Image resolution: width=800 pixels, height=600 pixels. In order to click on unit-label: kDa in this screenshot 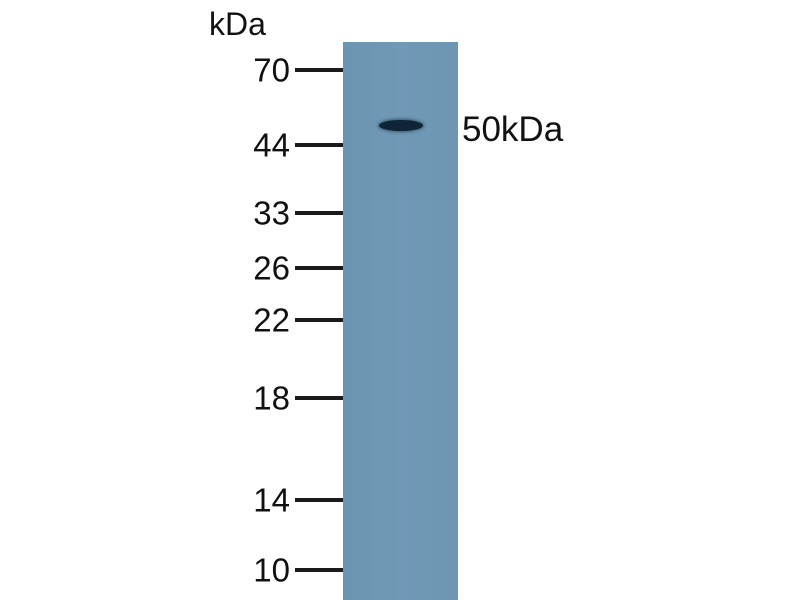, I will do `click(237, 24)`.